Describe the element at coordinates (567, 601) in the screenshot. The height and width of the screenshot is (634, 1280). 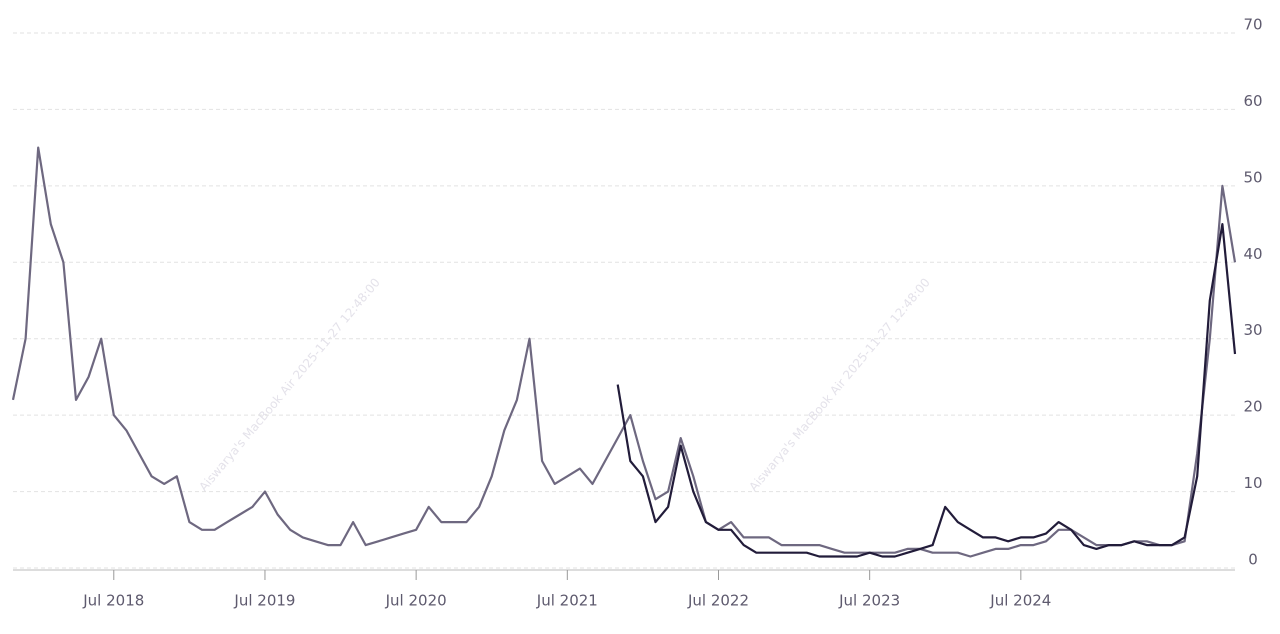
I see `x-tick-label: Jul 2021` at that location.